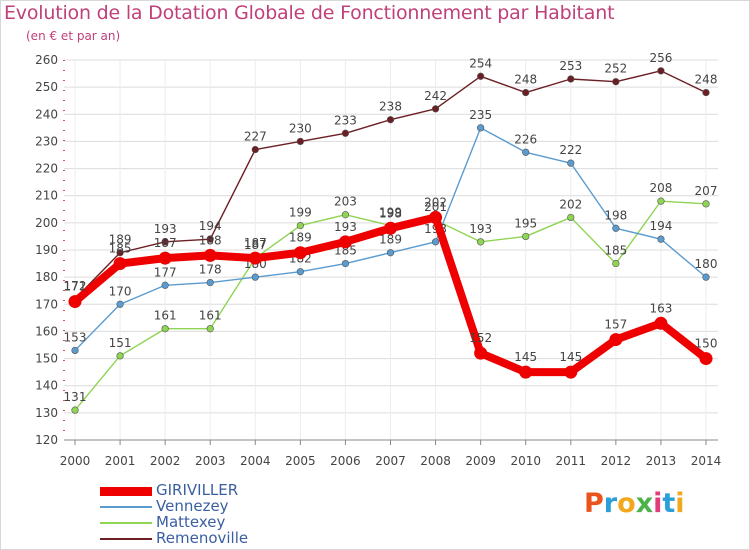 This screenshot has height=550, width=750. What do you see at coordinates (660, 226) in the screenshot?
I see `data-label: 194` at bounding box center [660, 226].